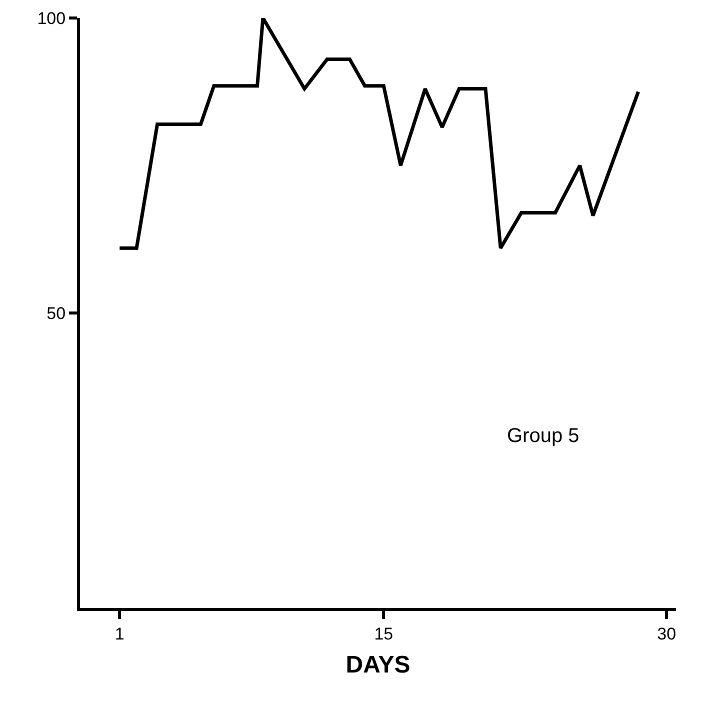  I want to click on y-tick-label: 50, so click(56, 313).